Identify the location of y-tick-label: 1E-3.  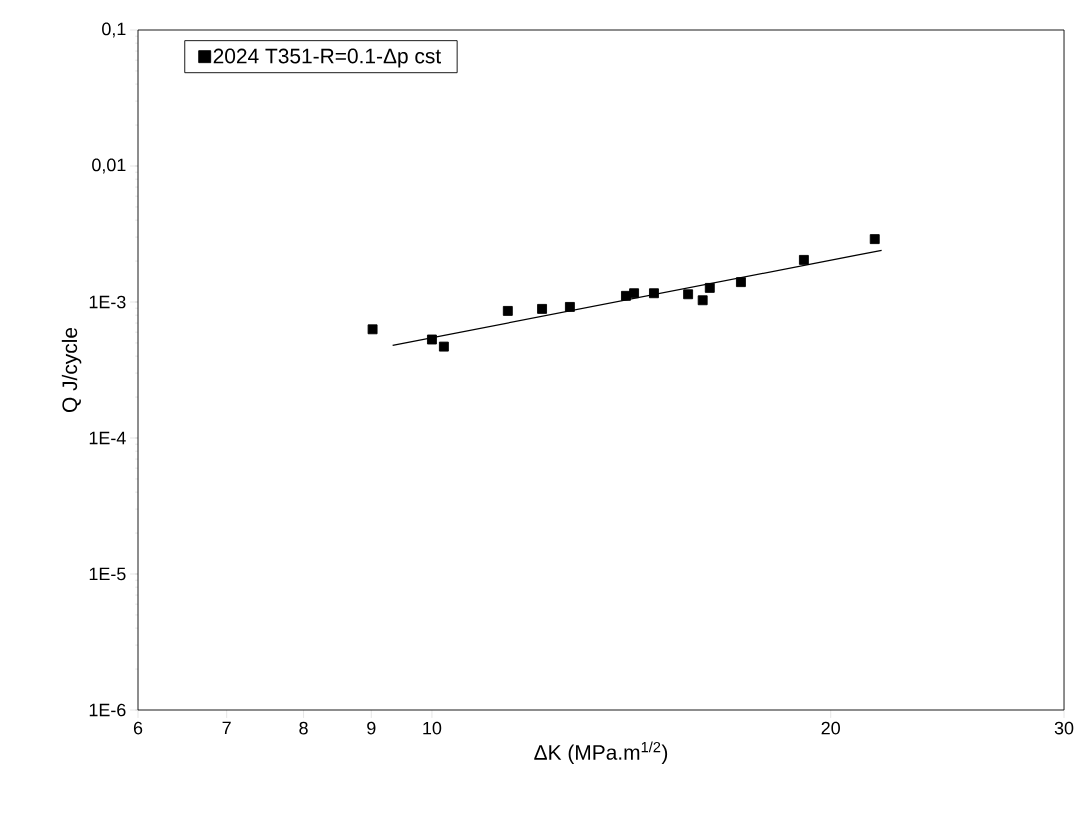
(107, 302).